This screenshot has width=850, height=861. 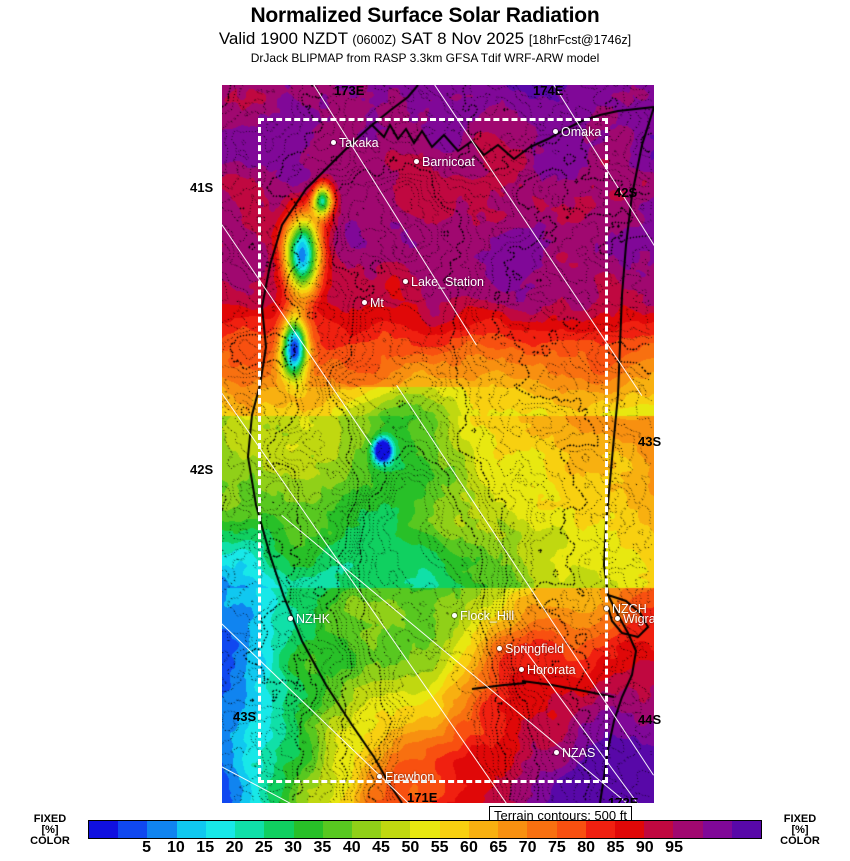 What do you see at coordinates (410, 776) in the screenshot?
I see `station-label: Erewhon` at bounding box center [410, 776].